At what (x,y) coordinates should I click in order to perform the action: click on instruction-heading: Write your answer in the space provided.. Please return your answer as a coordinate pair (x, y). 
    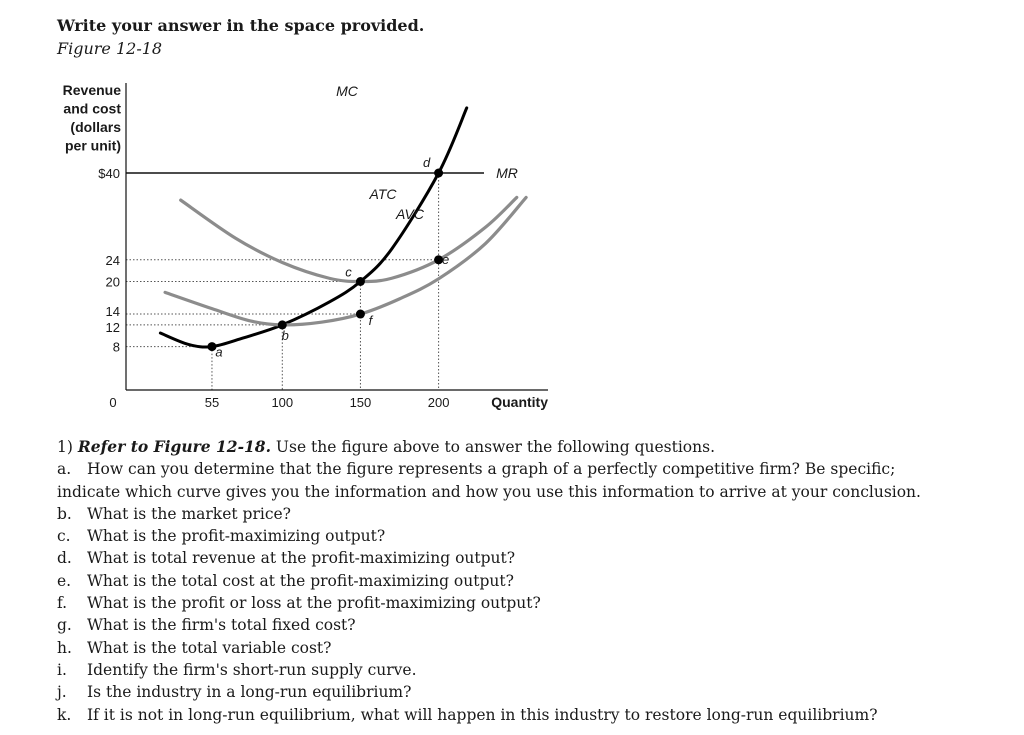
    Looking at the image, I should click on (241, 25).